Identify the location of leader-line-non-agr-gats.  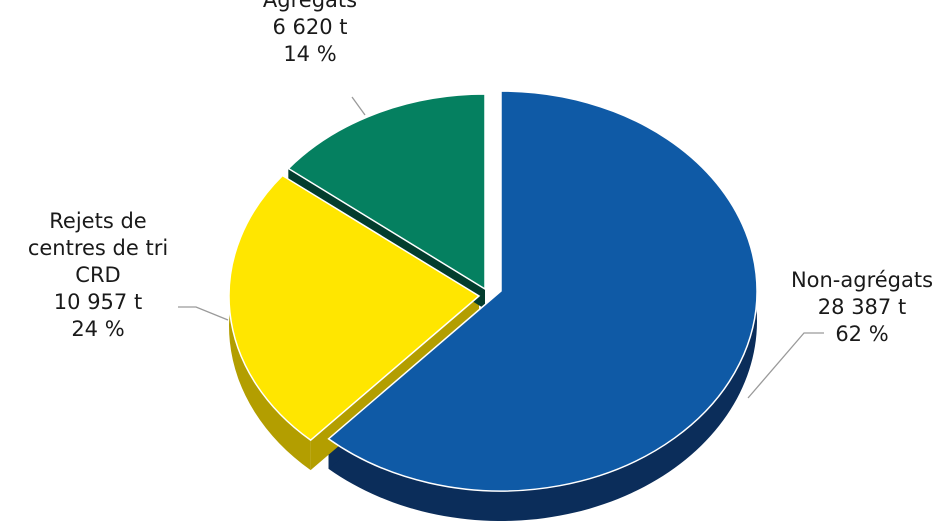
(785, 365).